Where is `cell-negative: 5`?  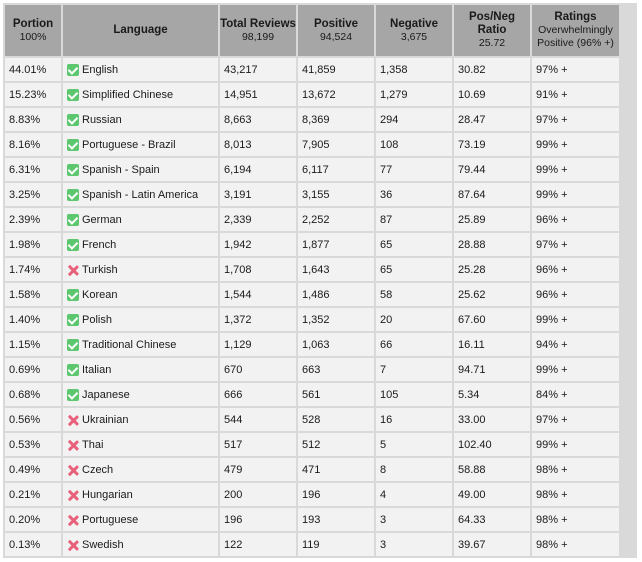 cell-negative: 5 is located at coordinates (414, 444).